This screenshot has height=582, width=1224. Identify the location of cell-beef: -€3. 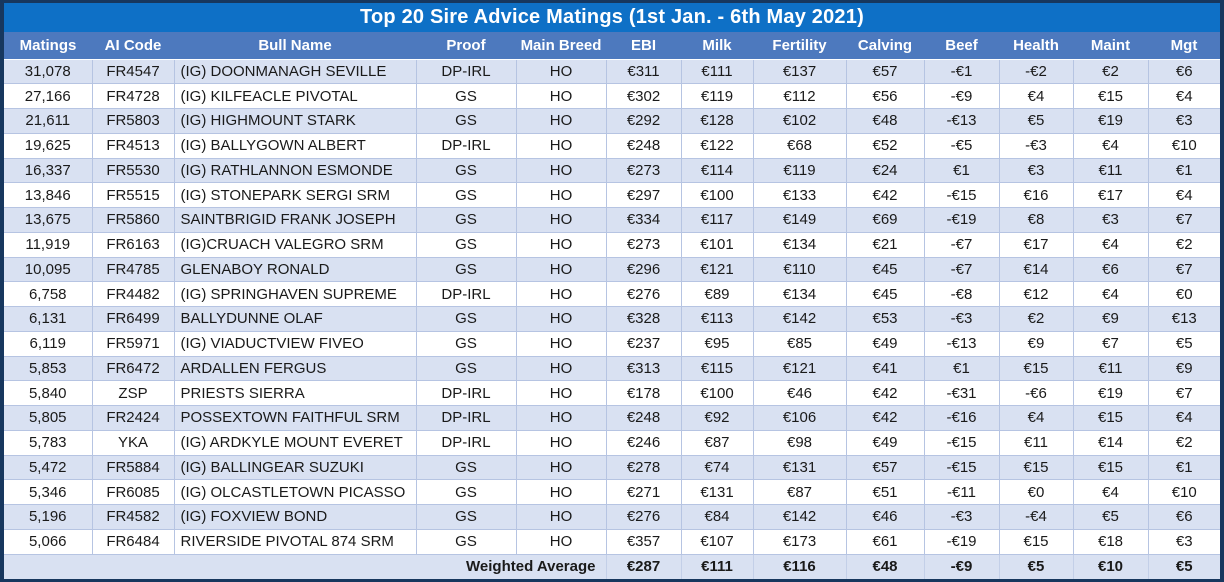
(962, 517).